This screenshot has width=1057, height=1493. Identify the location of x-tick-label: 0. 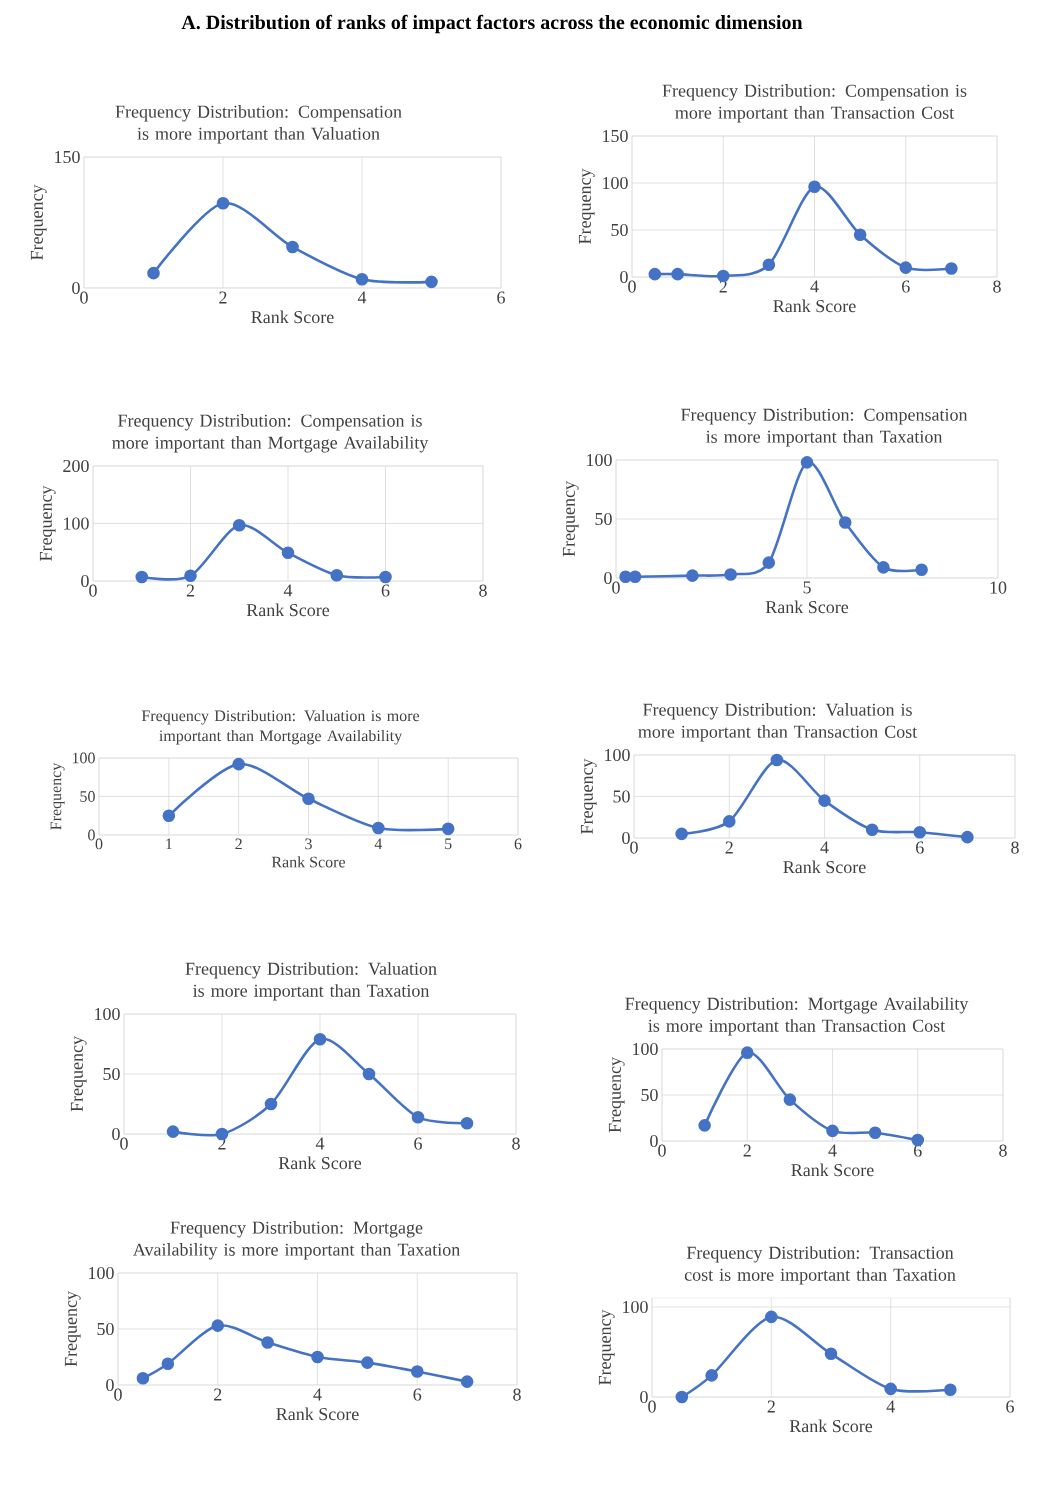
(662, 1150).